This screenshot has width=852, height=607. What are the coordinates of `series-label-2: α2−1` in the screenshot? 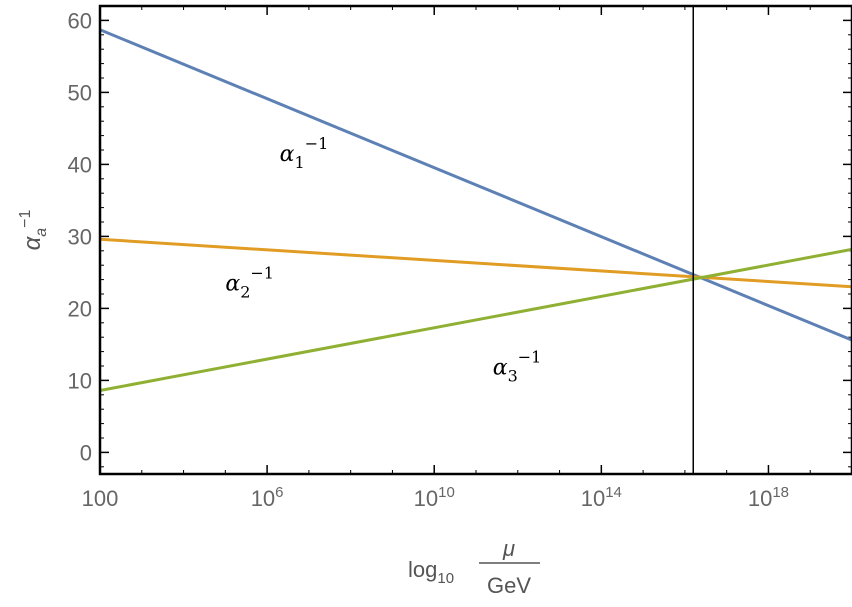 It's located at (249, 282).